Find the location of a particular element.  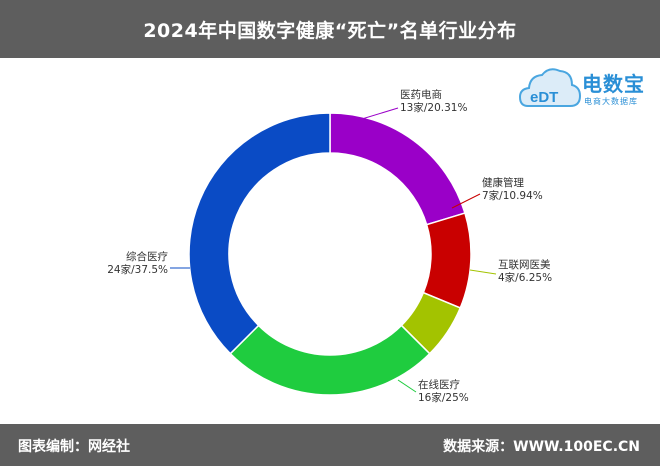

slice-value-label: 24家/37.5% is located at coordinates (137, 269).